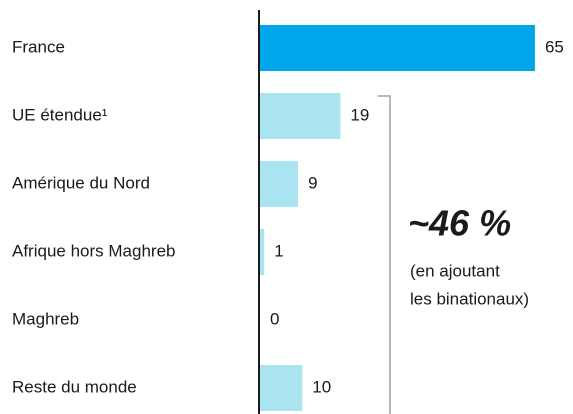  What do you see at coordinates (81, 182) in the screenshot?
I see `category-label: Amérique du Nord` at bounding box center [81, 182].